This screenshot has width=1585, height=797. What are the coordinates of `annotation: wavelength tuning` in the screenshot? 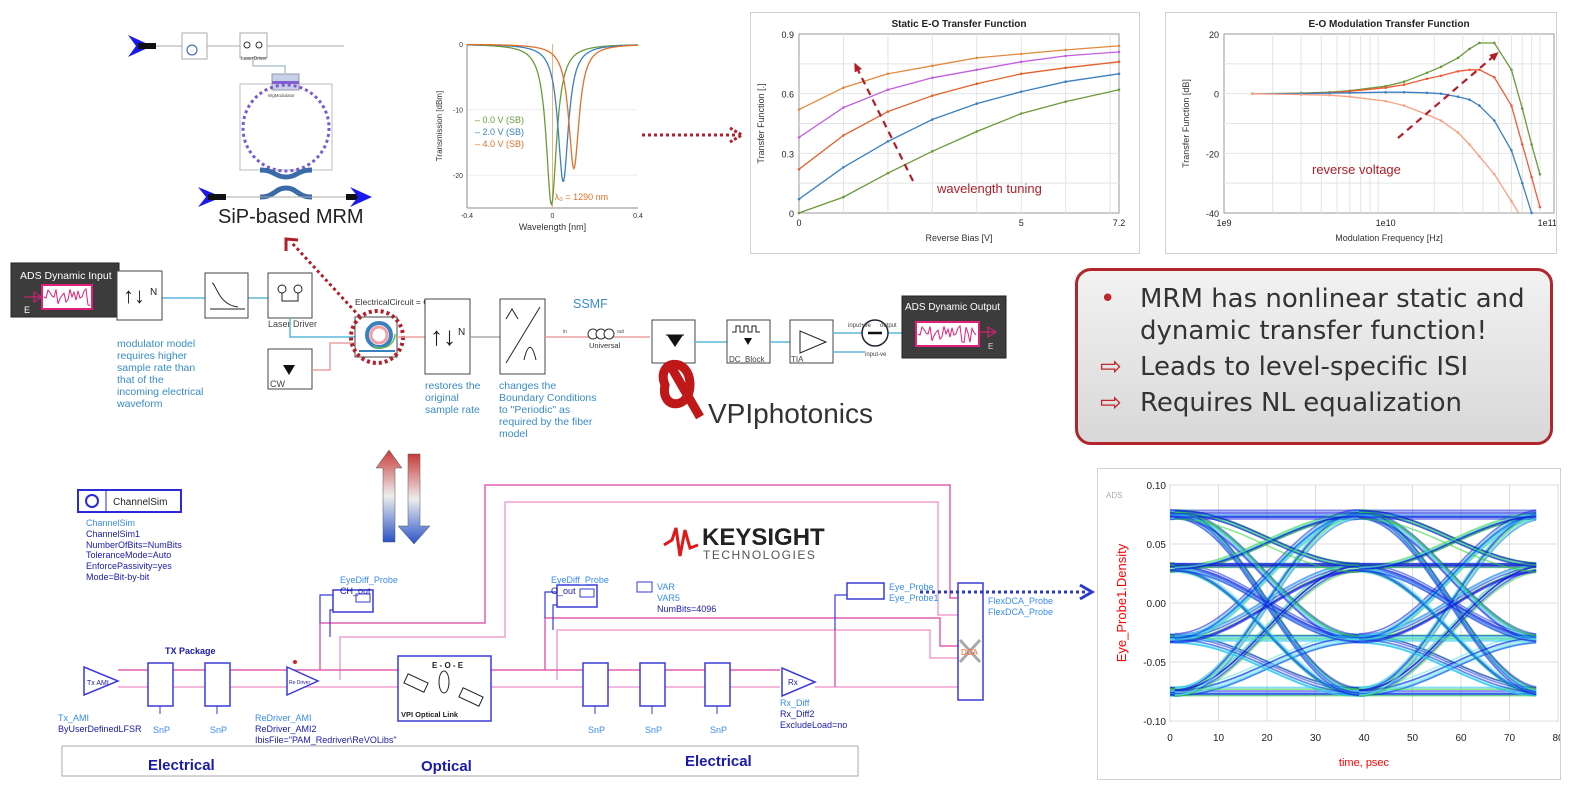 It's located at (989, 188).